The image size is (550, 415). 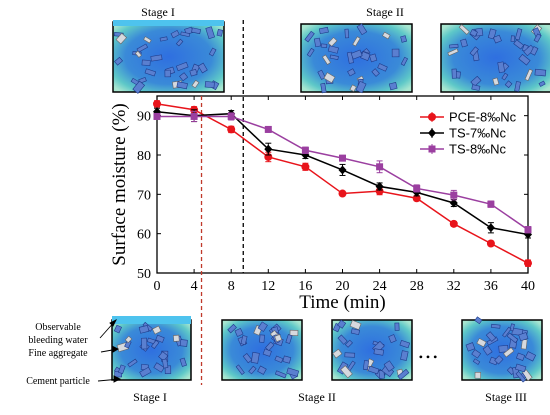 What do you see at coordinates (231, 286) in the screenshot?
I see `x-tick-label: 8` at bounding box center [231, 286].